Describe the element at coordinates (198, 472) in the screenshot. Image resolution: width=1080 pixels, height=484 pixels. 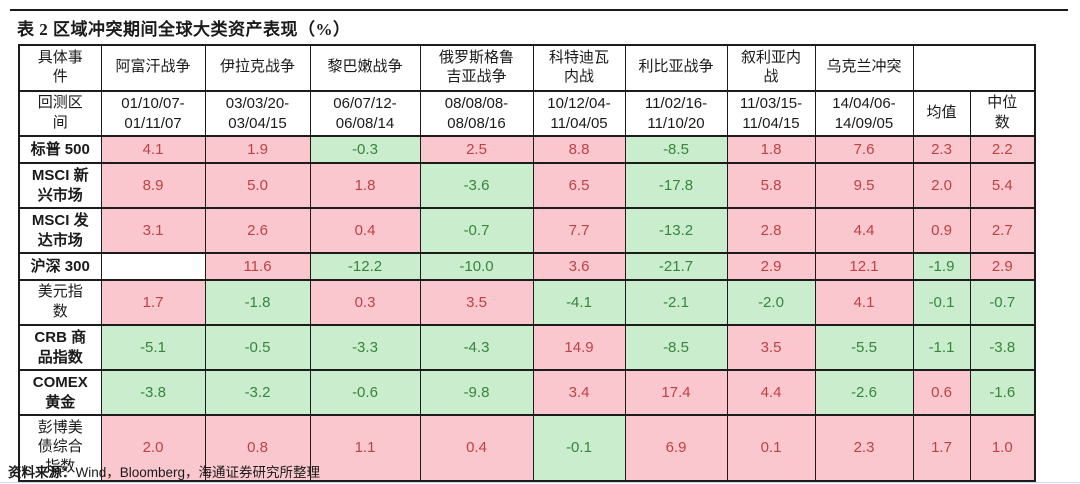
I see `source-text: Wind，Bloomberg，海通证券研究所整理` at that location.